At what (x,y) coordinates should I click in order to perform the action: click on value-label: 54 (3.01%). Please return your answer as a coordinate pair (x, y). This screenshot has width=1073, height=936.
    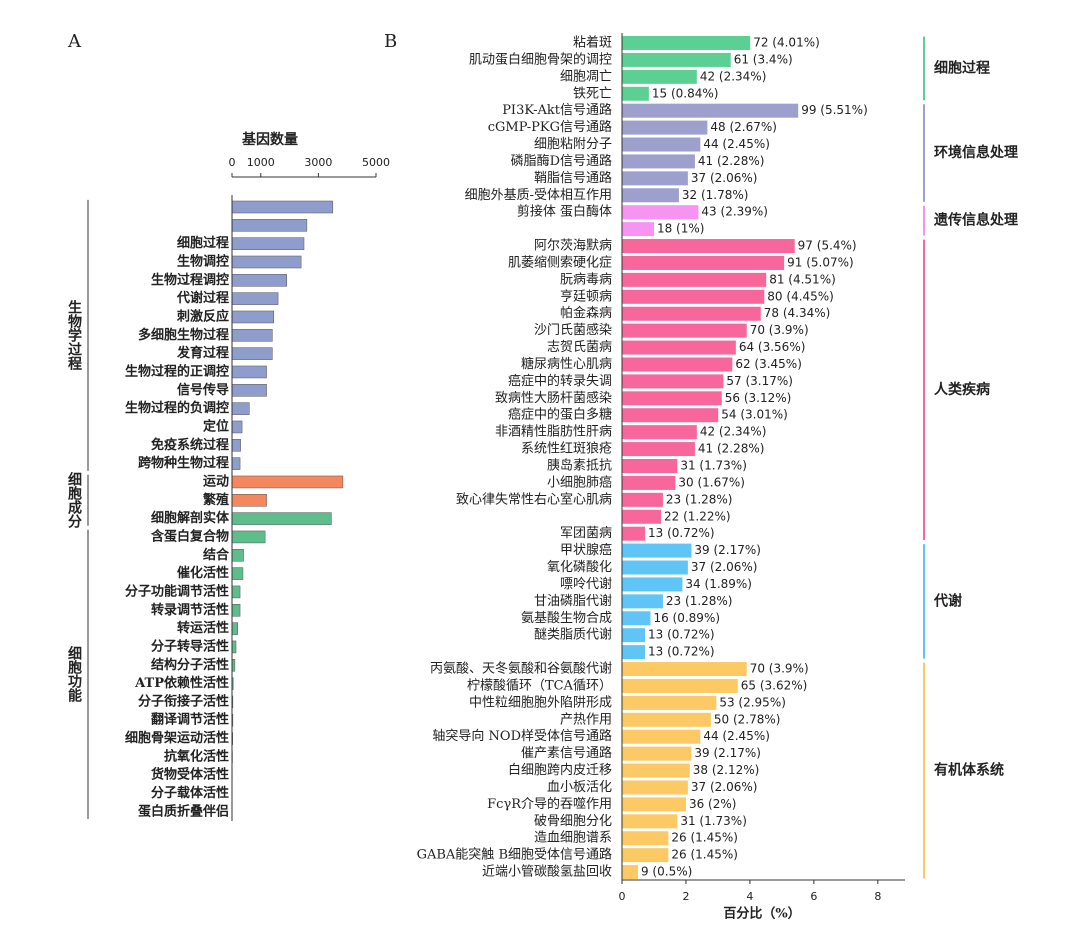
    Looking at the image, I should click on (754, 415).